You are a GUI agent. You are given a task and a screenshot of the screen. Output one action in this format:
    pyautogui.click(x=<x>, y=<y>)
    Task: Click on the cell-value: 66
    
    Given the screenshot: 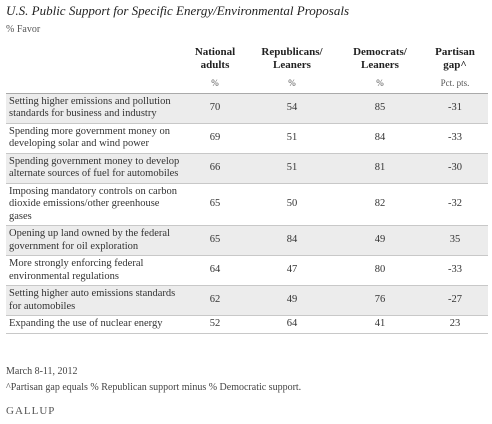 What is the action you would take?
    pyautogui.click(x=215, y=168)
    